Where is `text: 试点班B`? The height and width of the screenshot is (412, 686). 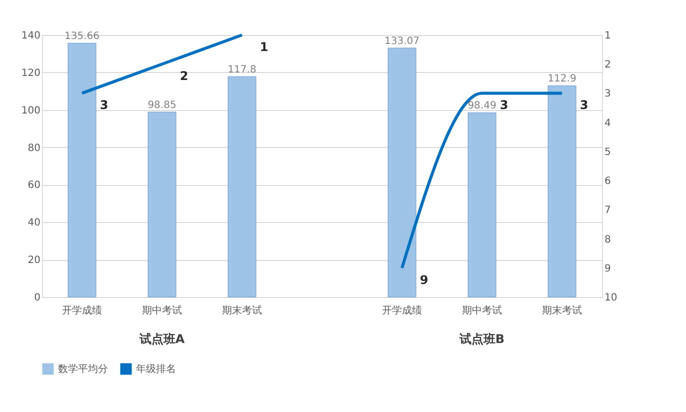 text: 试点班B is located at coordinates (481, 339).